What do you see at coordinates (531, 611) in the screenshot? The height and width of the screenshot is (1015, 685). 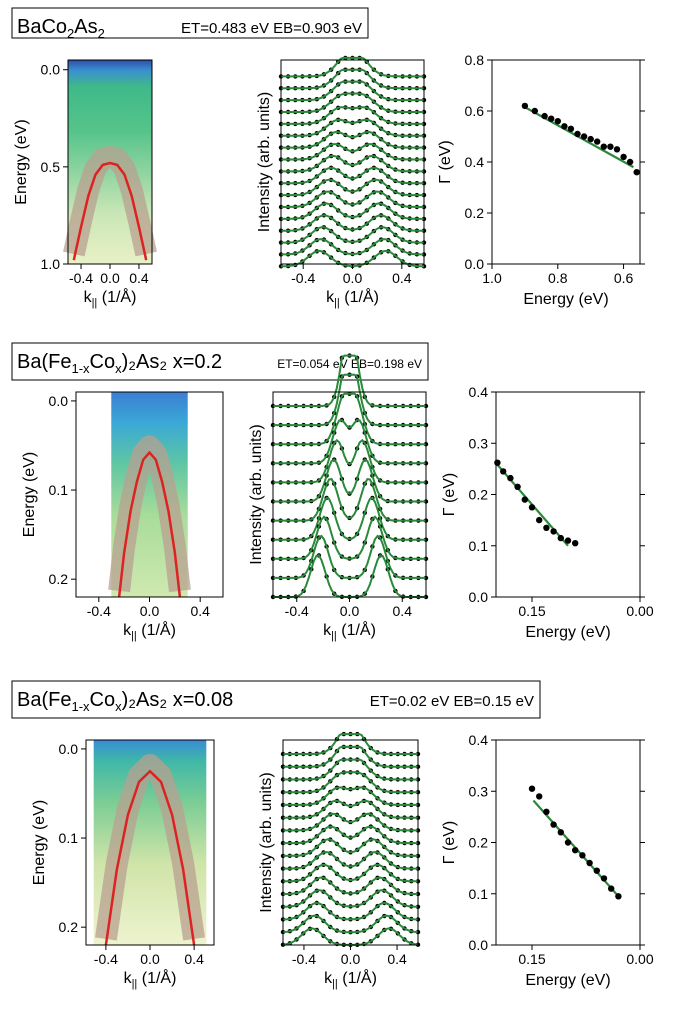 I see `x-tick-label: 0.15` at bounding box center [531, 611].